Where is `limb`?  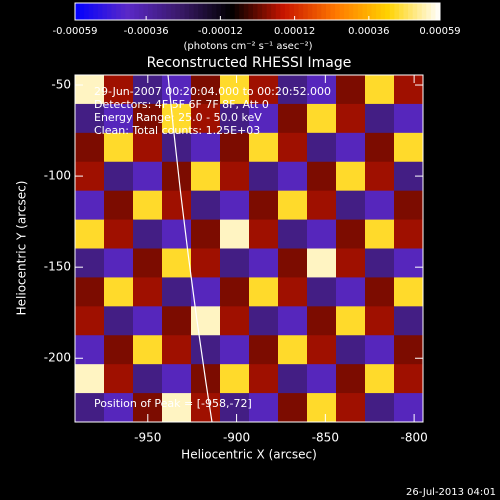 limb is located at coordinates (190, 248).